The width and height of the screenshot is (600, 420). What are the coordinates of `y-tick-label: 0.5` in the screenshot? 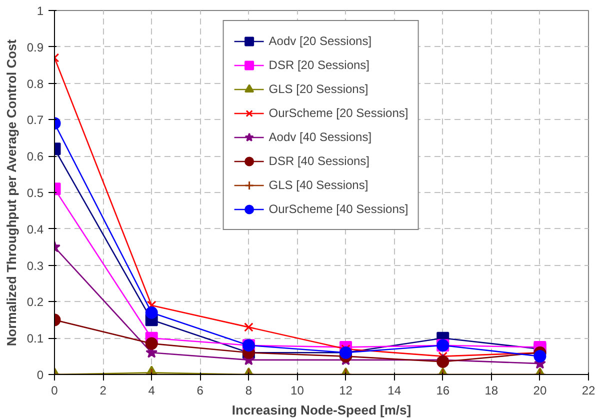 It's located at (35, 193).